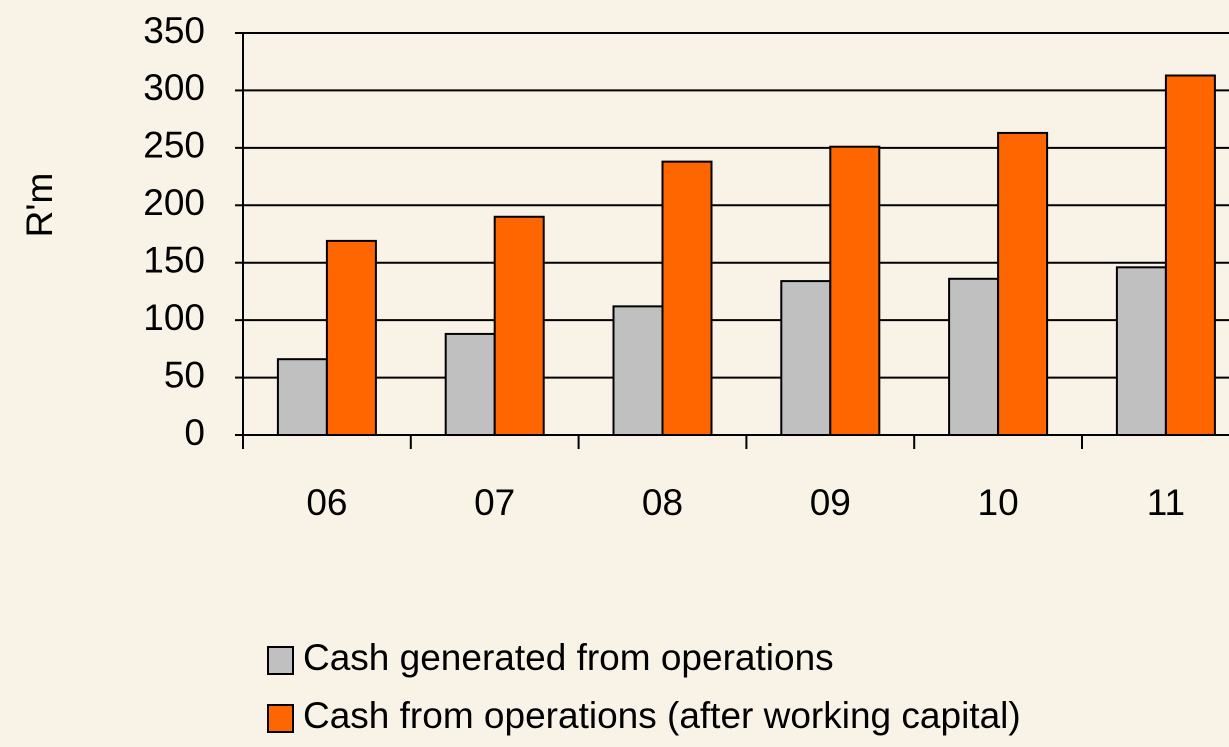 The image size is (1229, 747). Describe the element at coordinates (174, 202) in the screenshot. I see `y-tick-label: 200` at that location.